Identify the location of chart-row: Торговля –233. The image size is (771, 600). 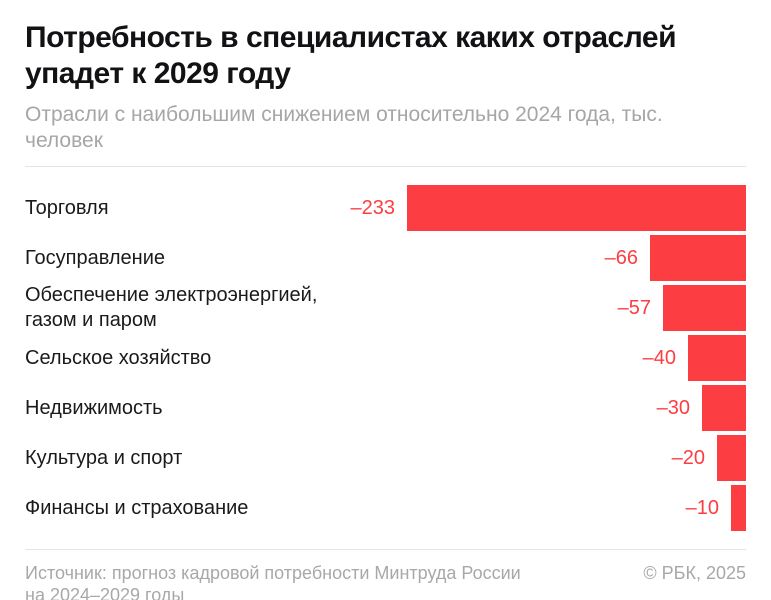
(385, 208).